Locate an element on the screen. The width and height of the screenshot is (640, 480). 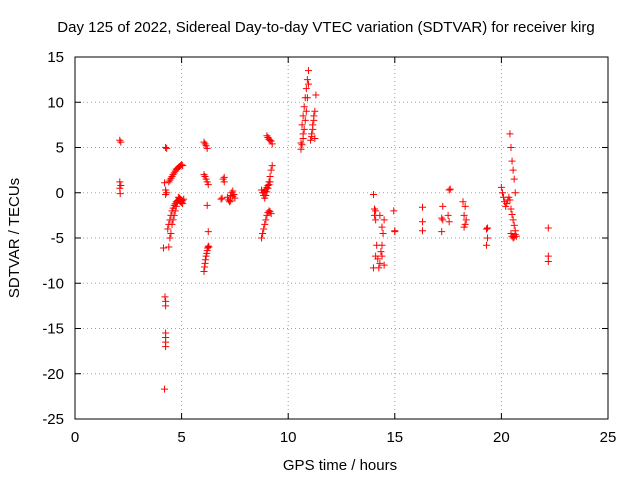
x-tick-label: 25 is located at coordinates (608, 437).